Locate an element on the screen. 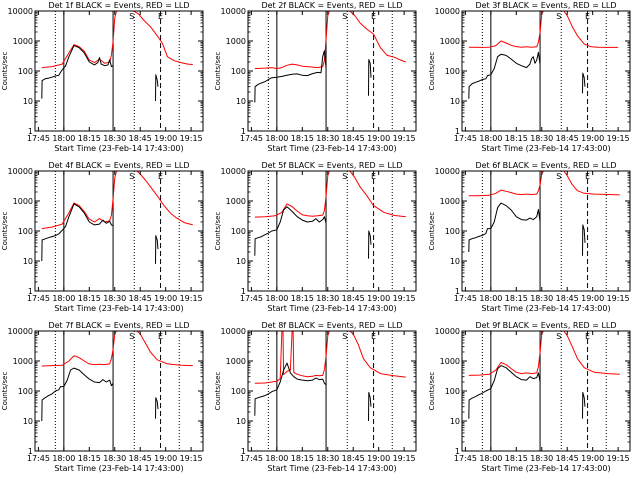 The height and width of the screenshot is (480, 640). panel-title: Det 7f BLACK = Events, RED = LLD is located at coordinates (118, 325).